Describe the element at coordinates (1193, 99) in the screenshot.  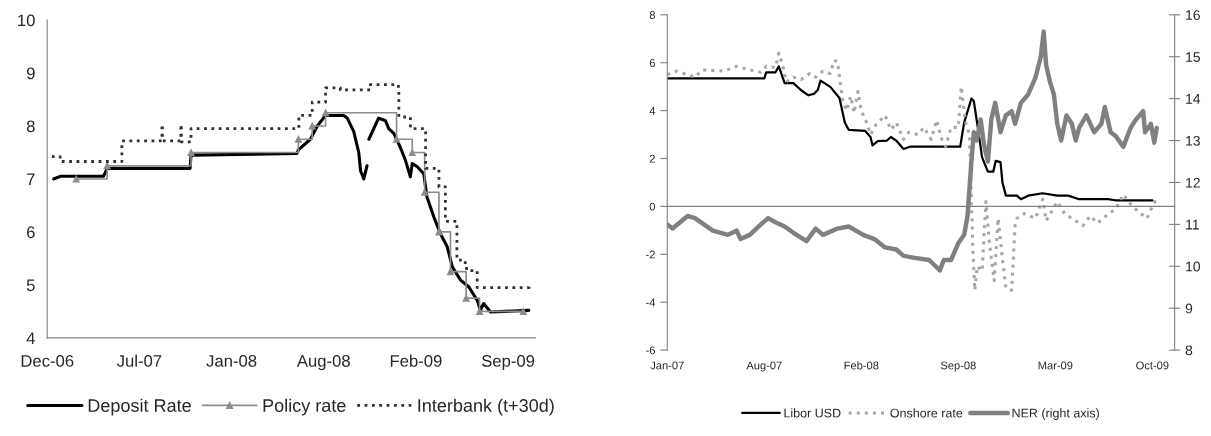
I see `y2-tick-label: 14` at that location.